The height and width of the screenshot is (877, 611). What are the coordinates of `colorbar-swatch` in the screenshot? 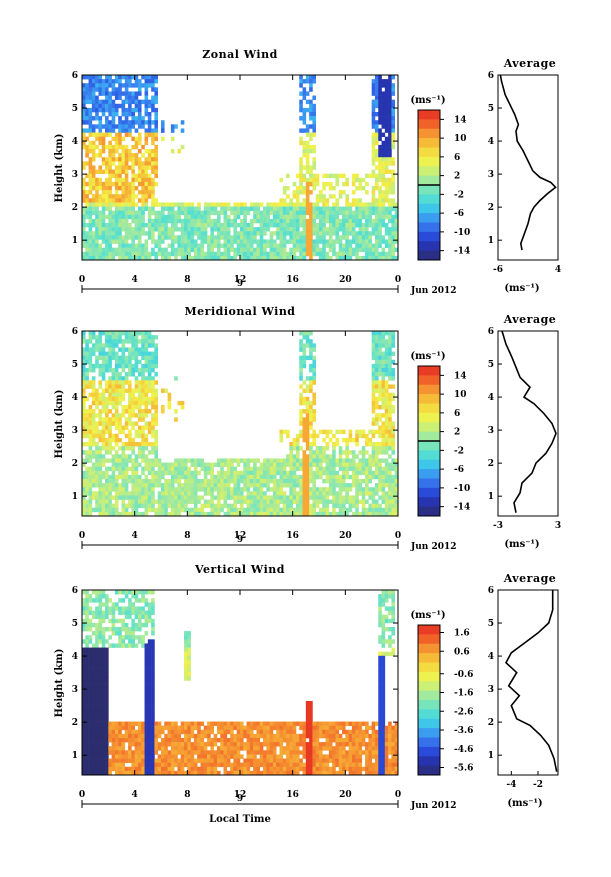 It's located at (429, 115).